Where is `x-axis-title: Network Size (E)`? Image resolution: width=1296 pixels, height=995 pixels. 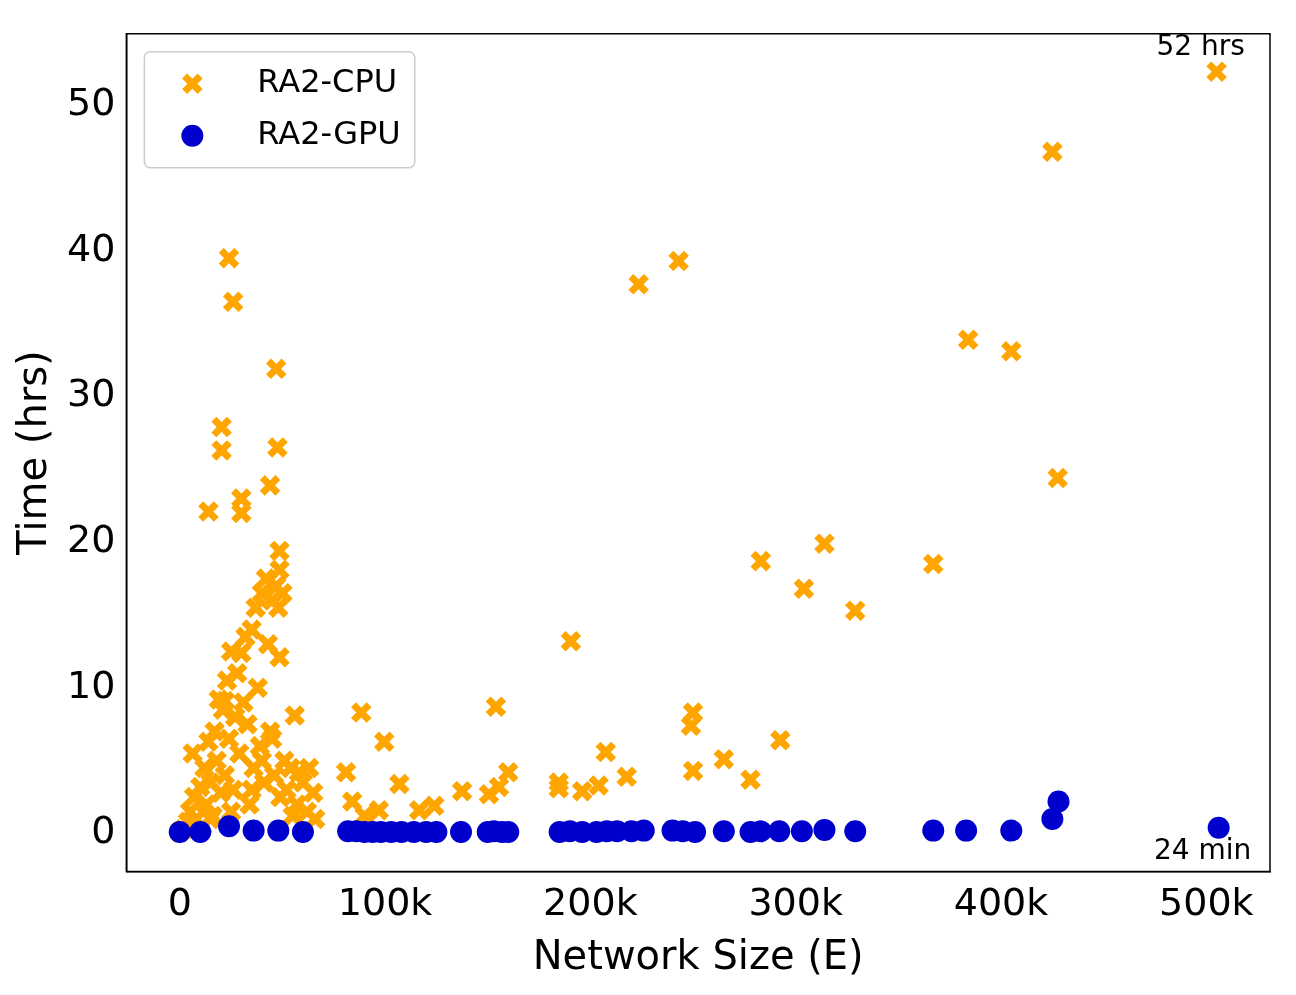
x-axis-title: Network Size (E) is located at coordinates (698, 955).